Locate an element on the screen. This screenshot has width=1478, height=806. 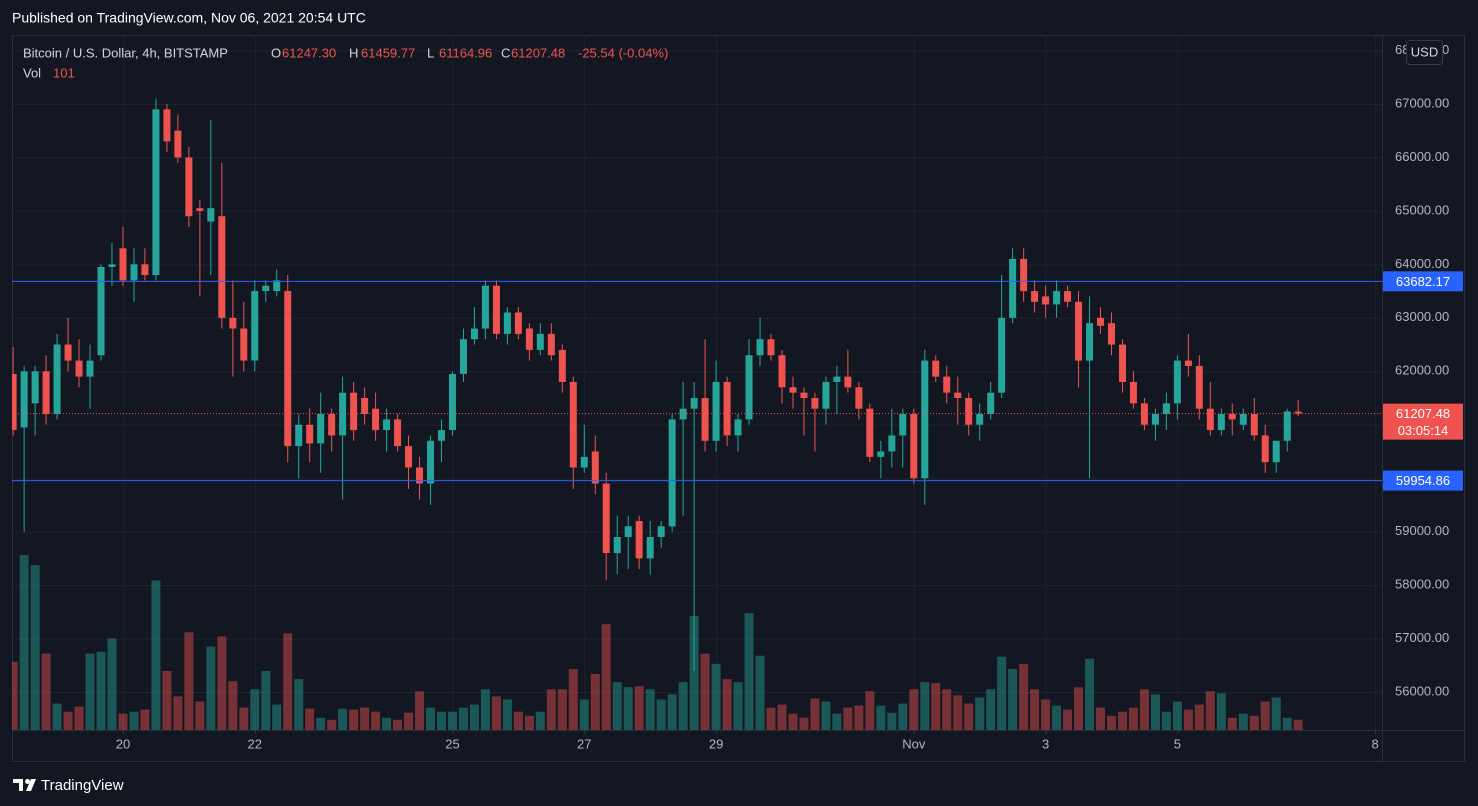
y-tick-label: 59000.00 is located at coordinates (1422, 530).